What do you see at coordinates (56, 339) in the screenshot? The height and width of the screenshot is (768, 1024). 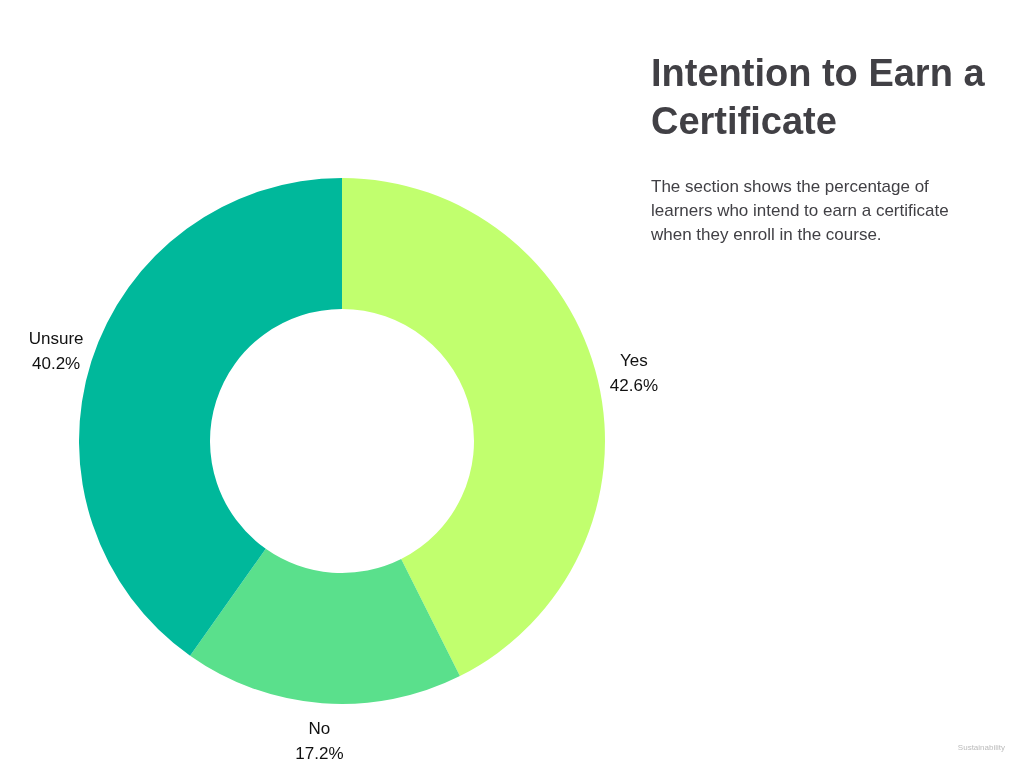 I see `slice-label: Unsure` at bounding box center [56, 339].